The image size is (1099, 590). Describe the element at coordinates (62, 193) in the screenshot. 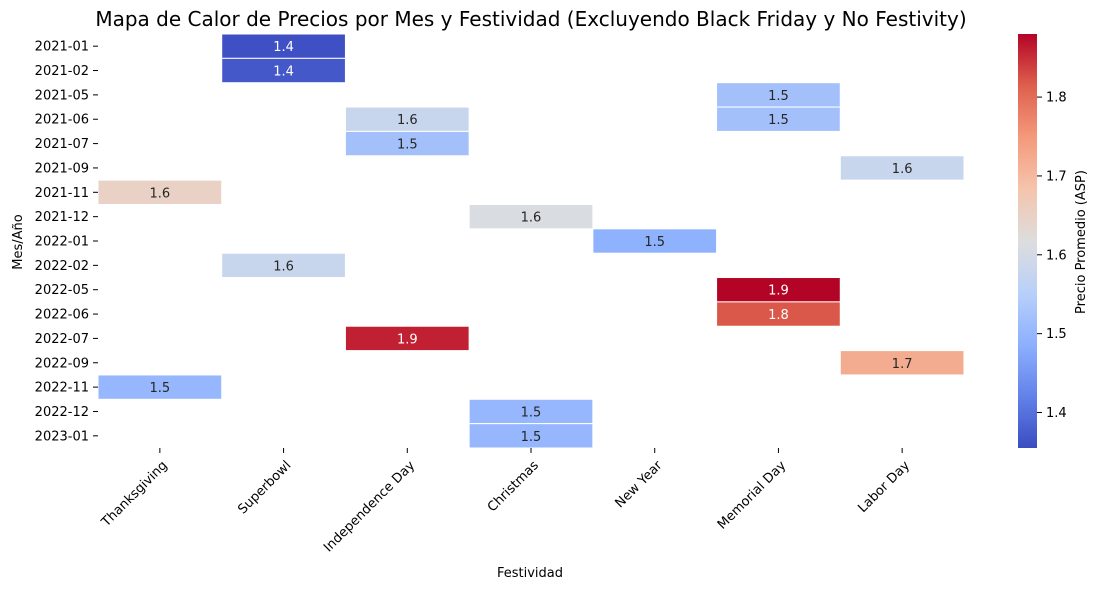

I see `y-tick-label: 2021-11` at that location.